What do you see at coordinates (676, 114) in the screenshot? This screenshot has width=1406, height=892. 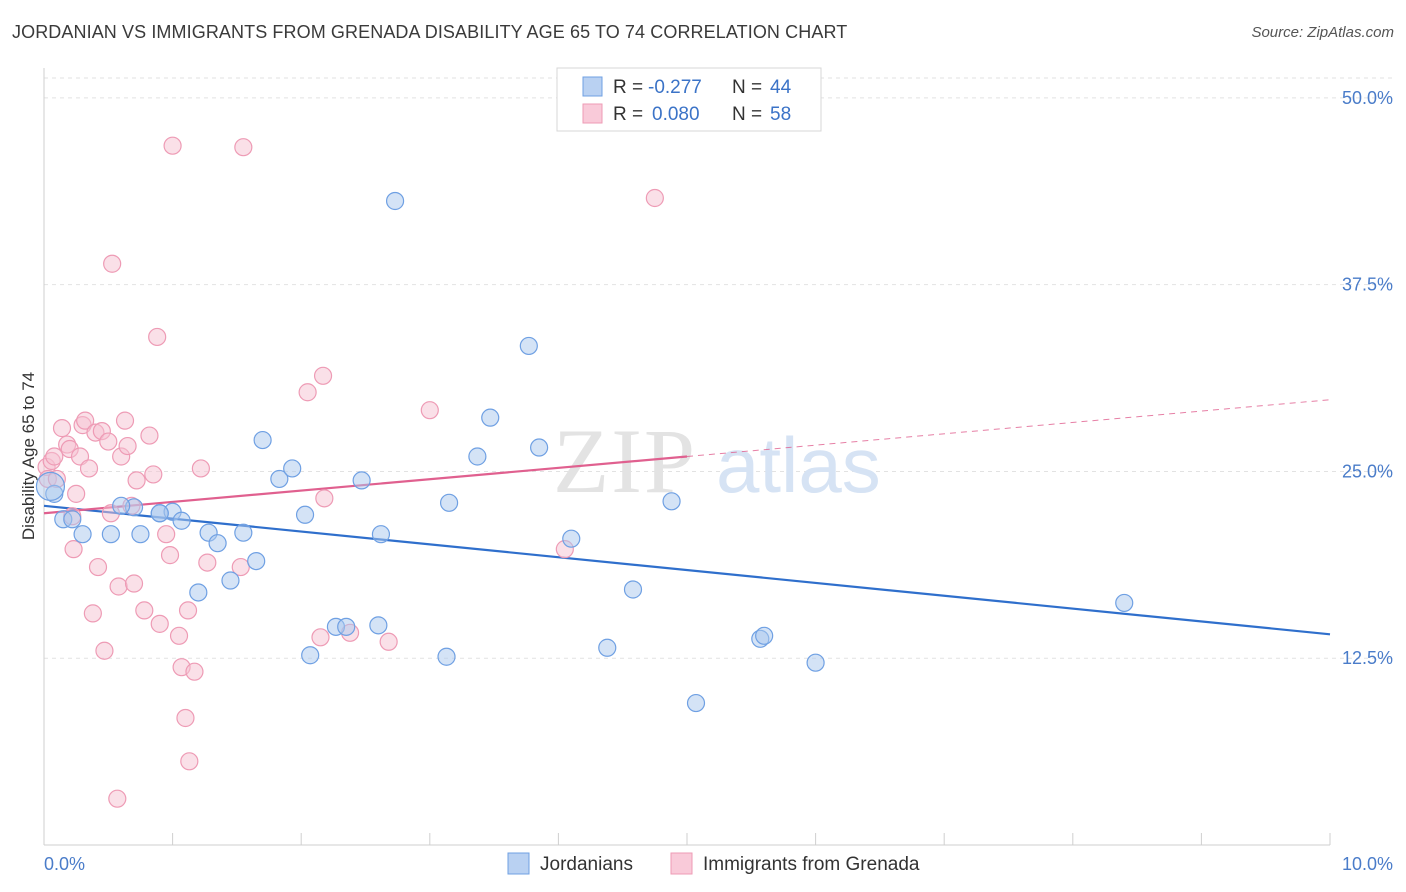 I see `legend-r-value-2: 0.080` at bounding box center [676, 114].